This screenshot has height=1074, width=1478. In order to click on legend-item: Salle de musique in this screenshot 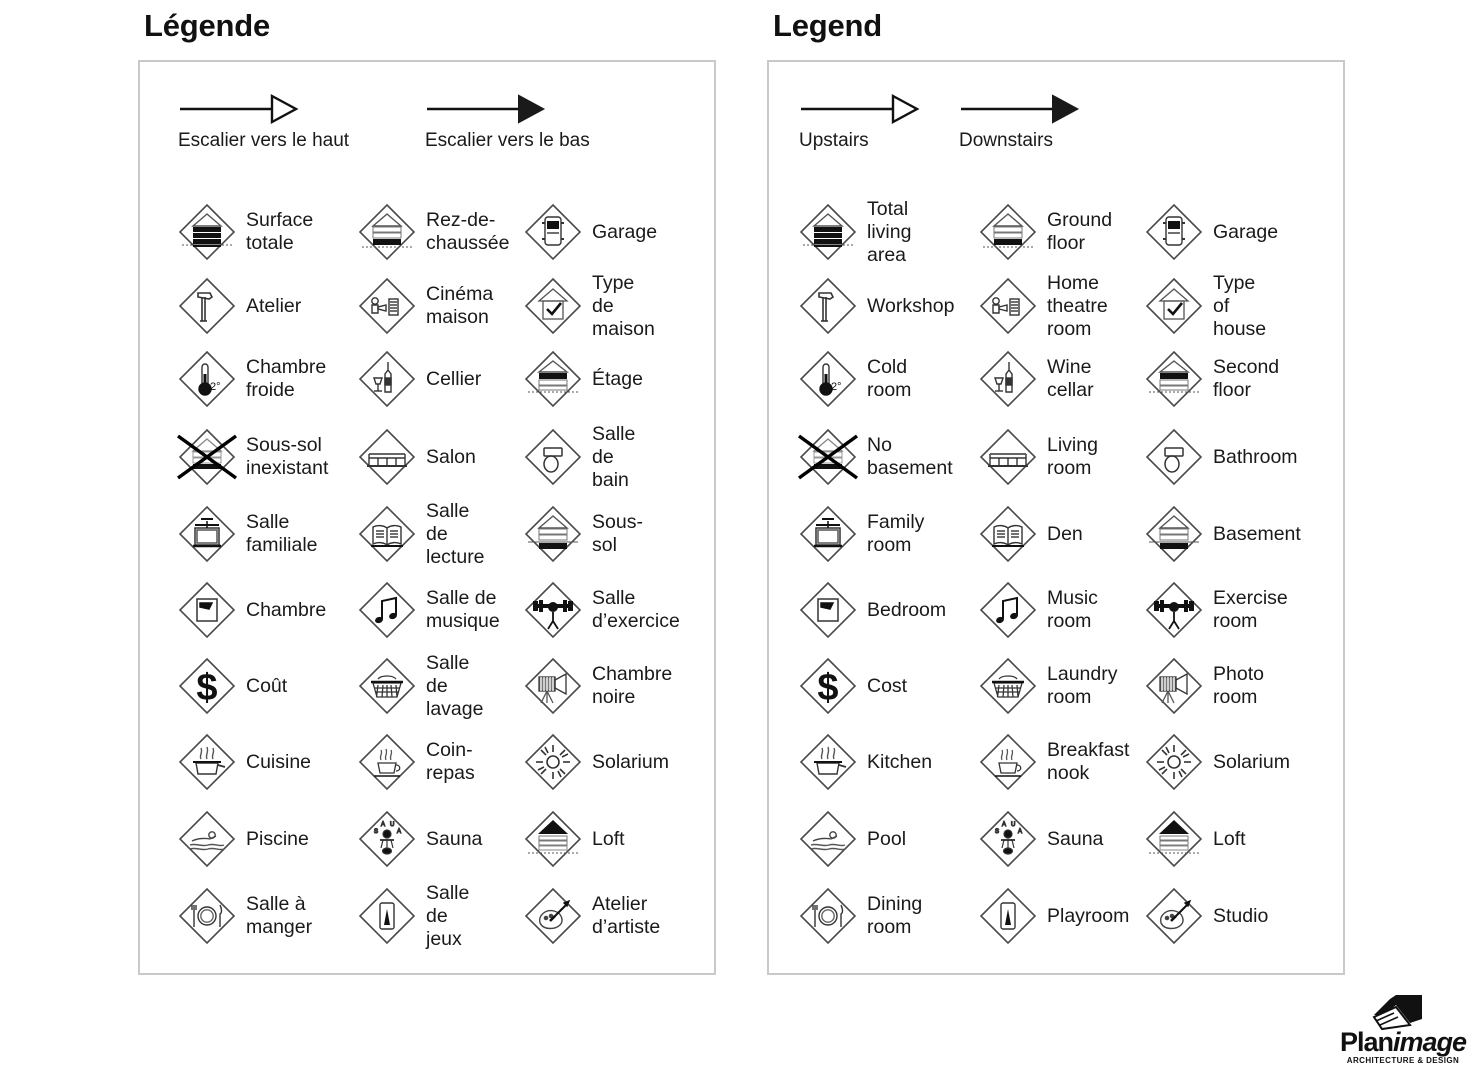, I will do `click(428, 610)`.